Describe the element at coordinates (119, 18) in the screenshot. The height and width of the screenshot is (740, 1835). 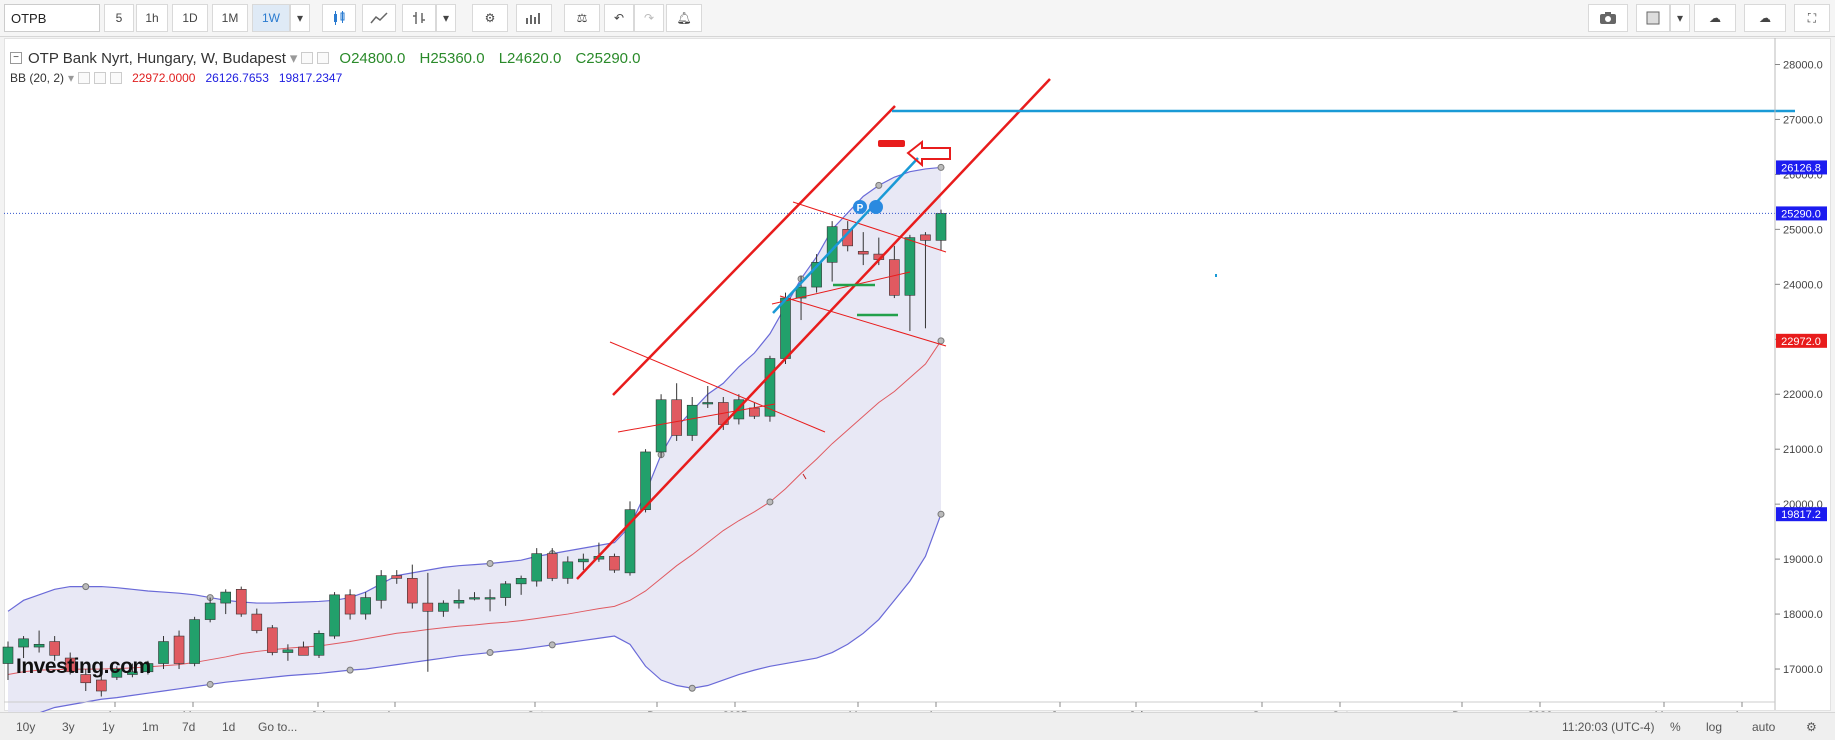
I see `interval-5-button: 5` at that location.